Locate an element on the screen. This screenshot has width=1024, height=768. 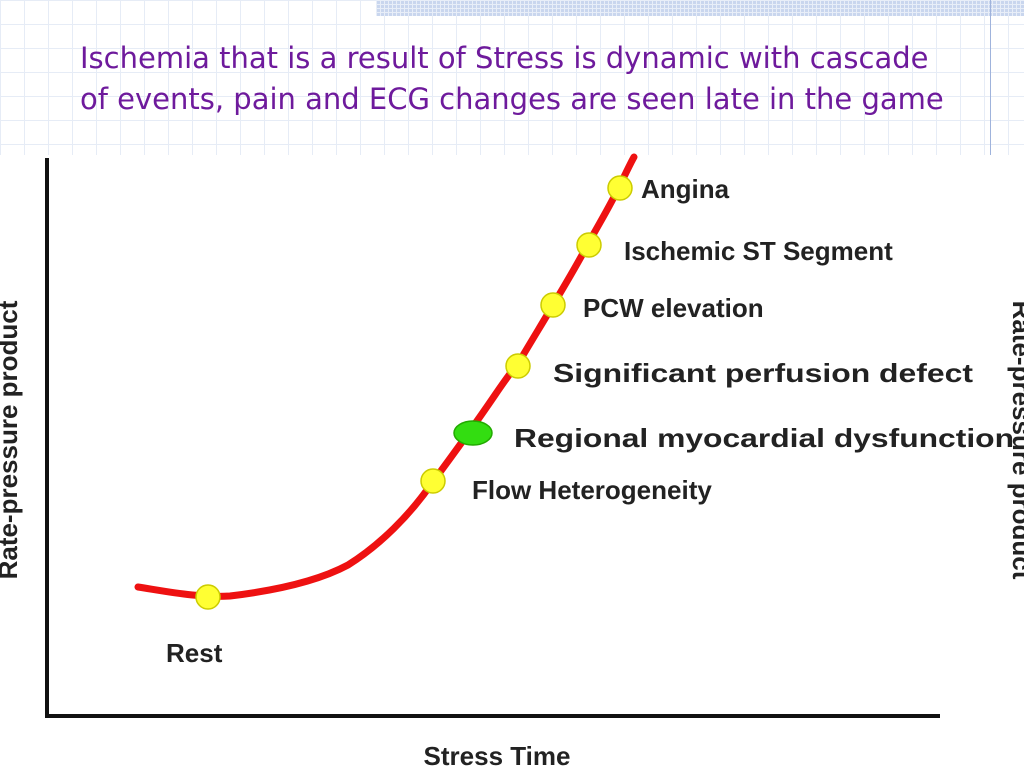
slide-right-rule is located at coordinates (990, 80).